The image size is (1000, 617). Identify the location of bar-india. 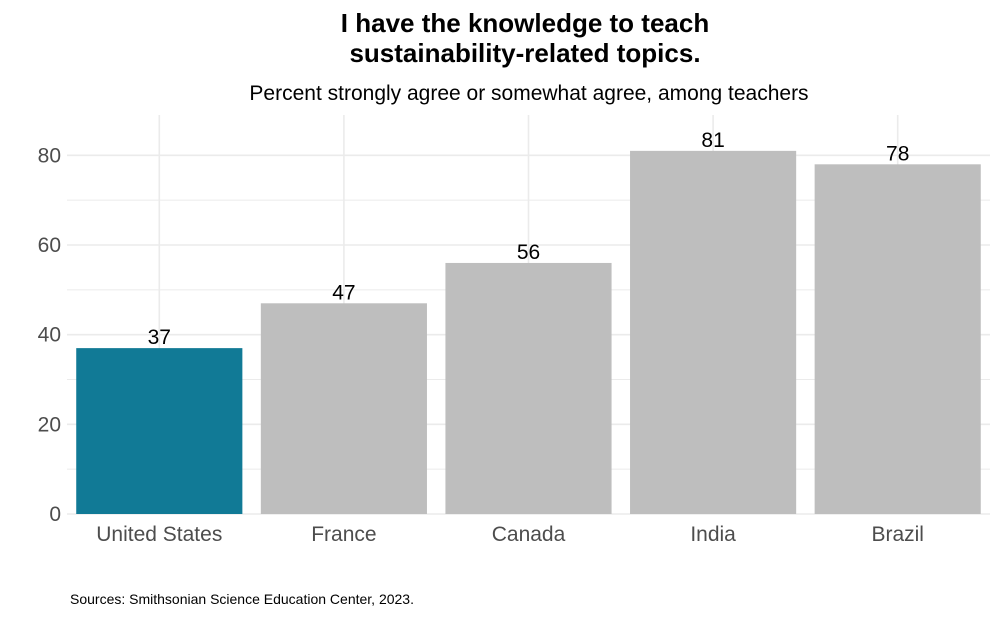
(713, 332).